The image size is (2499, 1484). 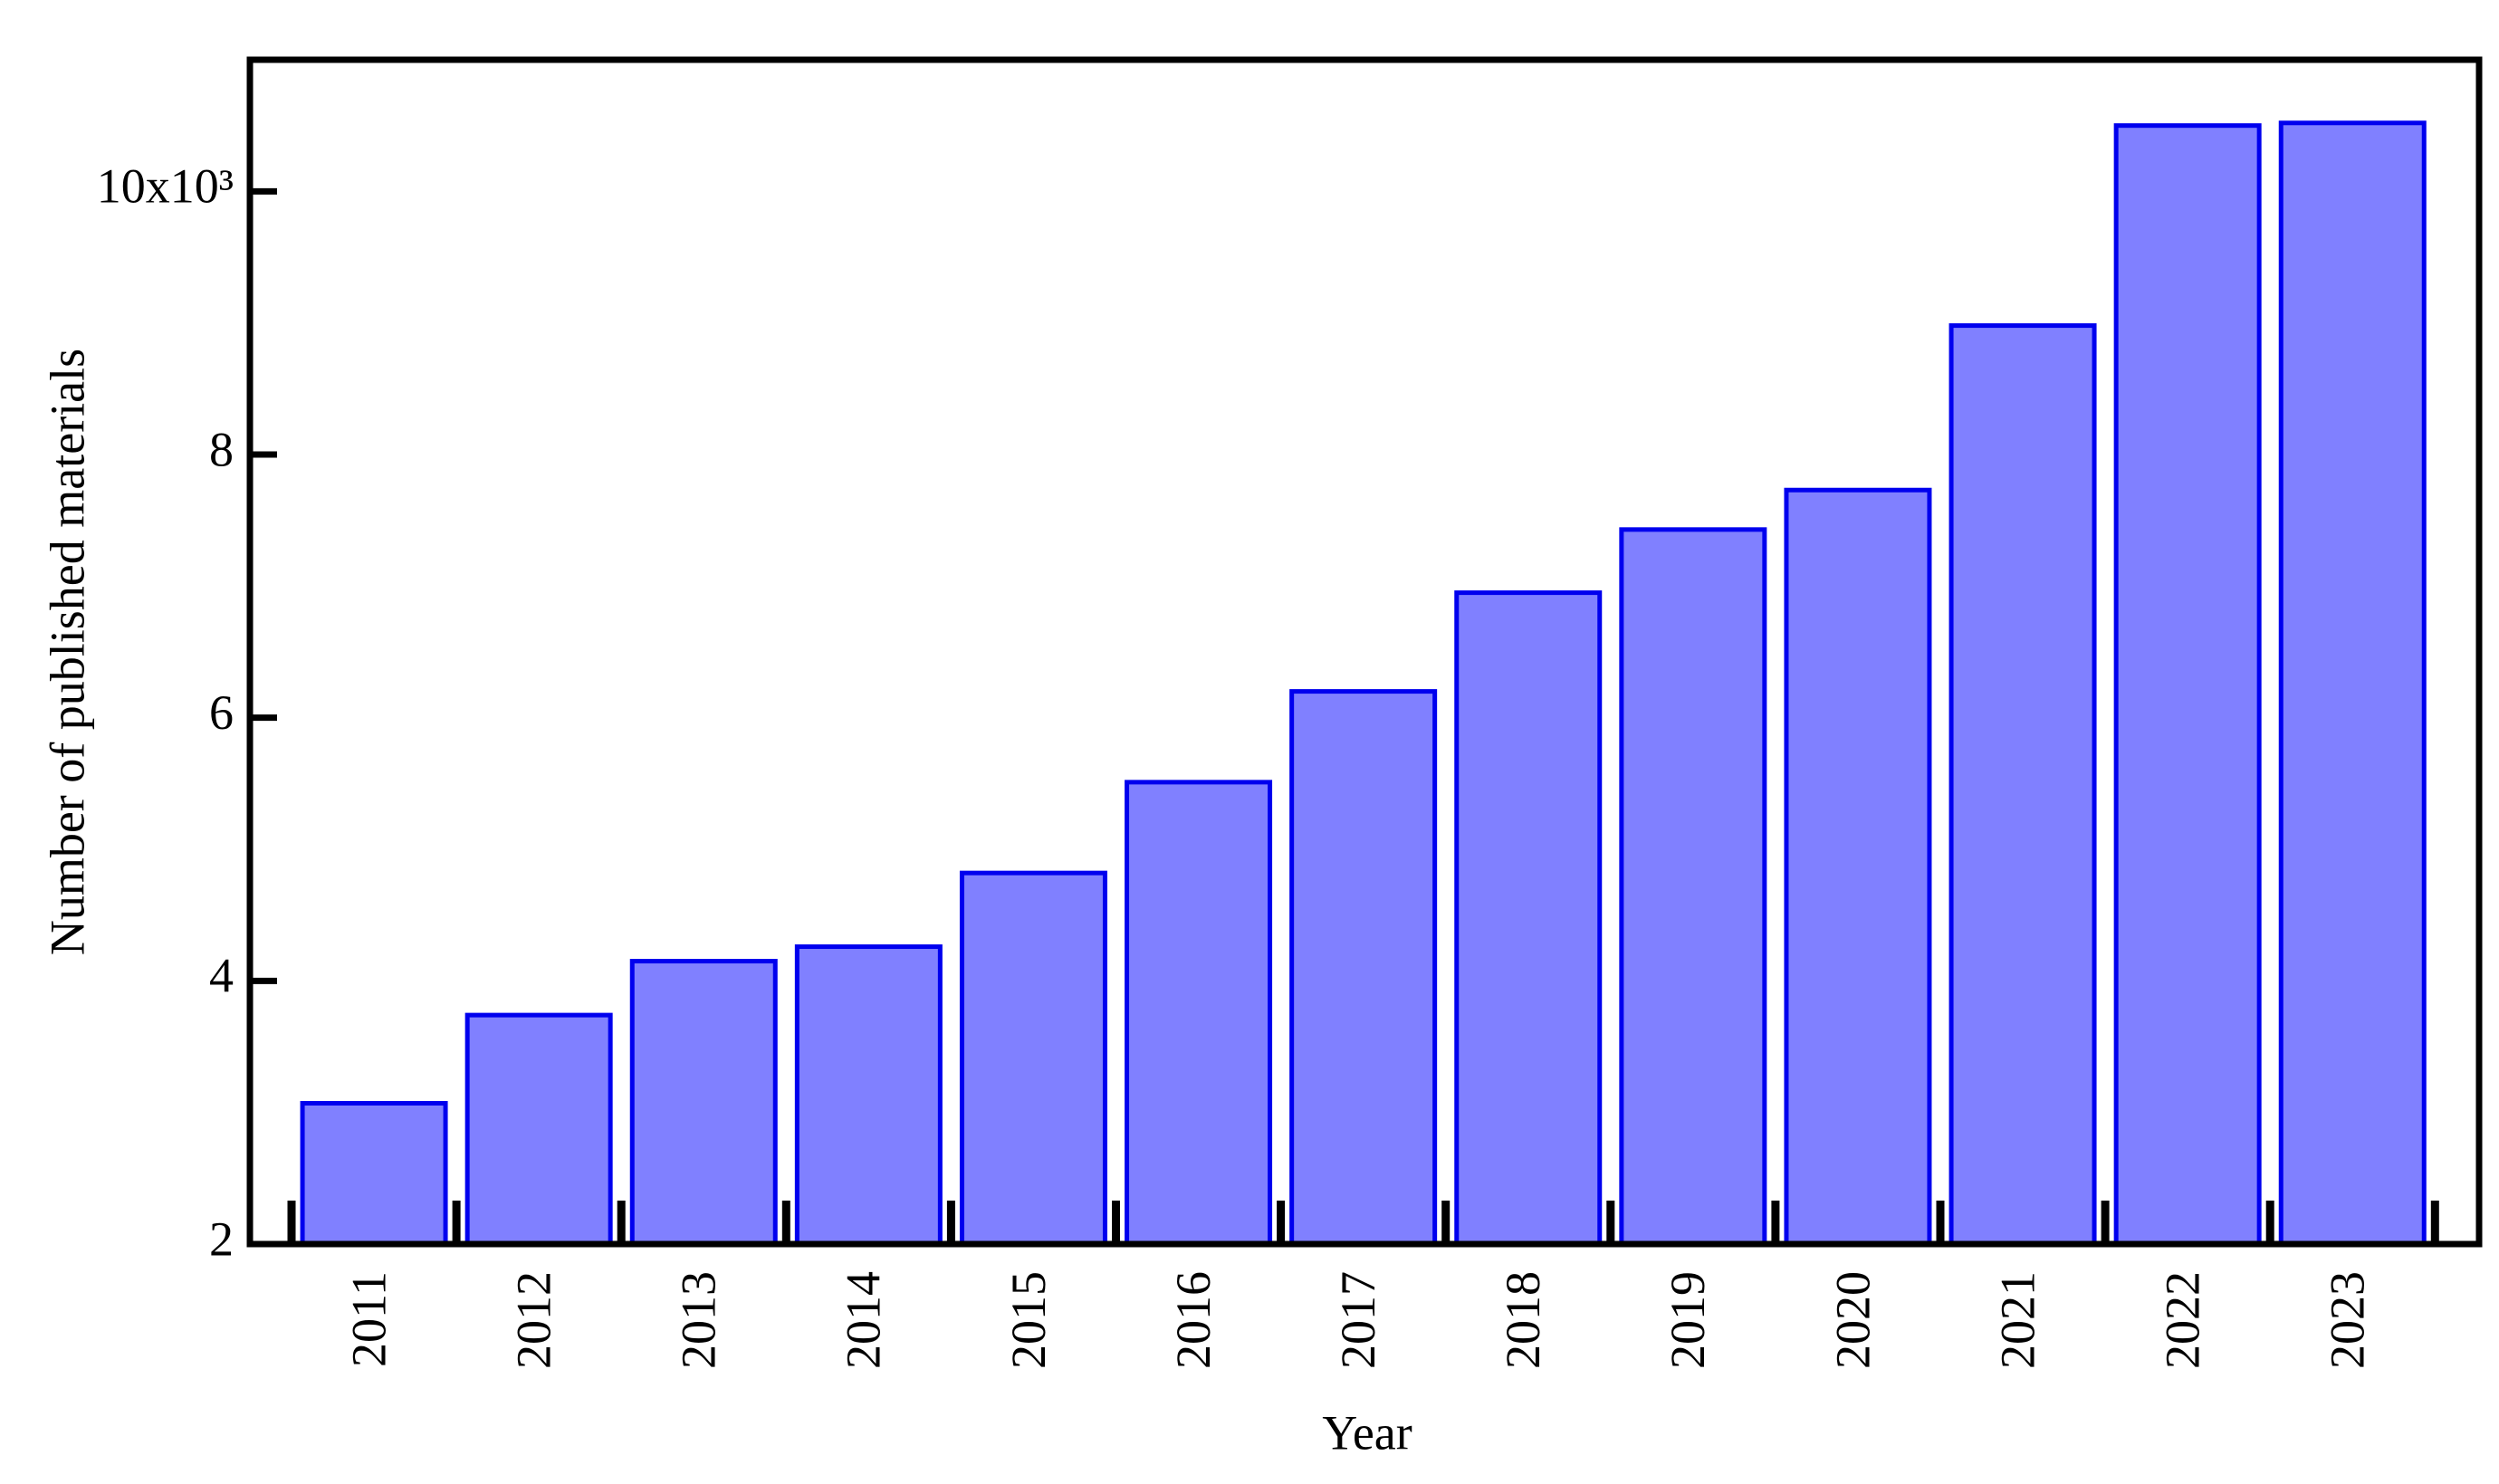 I want to click on x-axis-label: Year, so click(x=1367, y=1432).